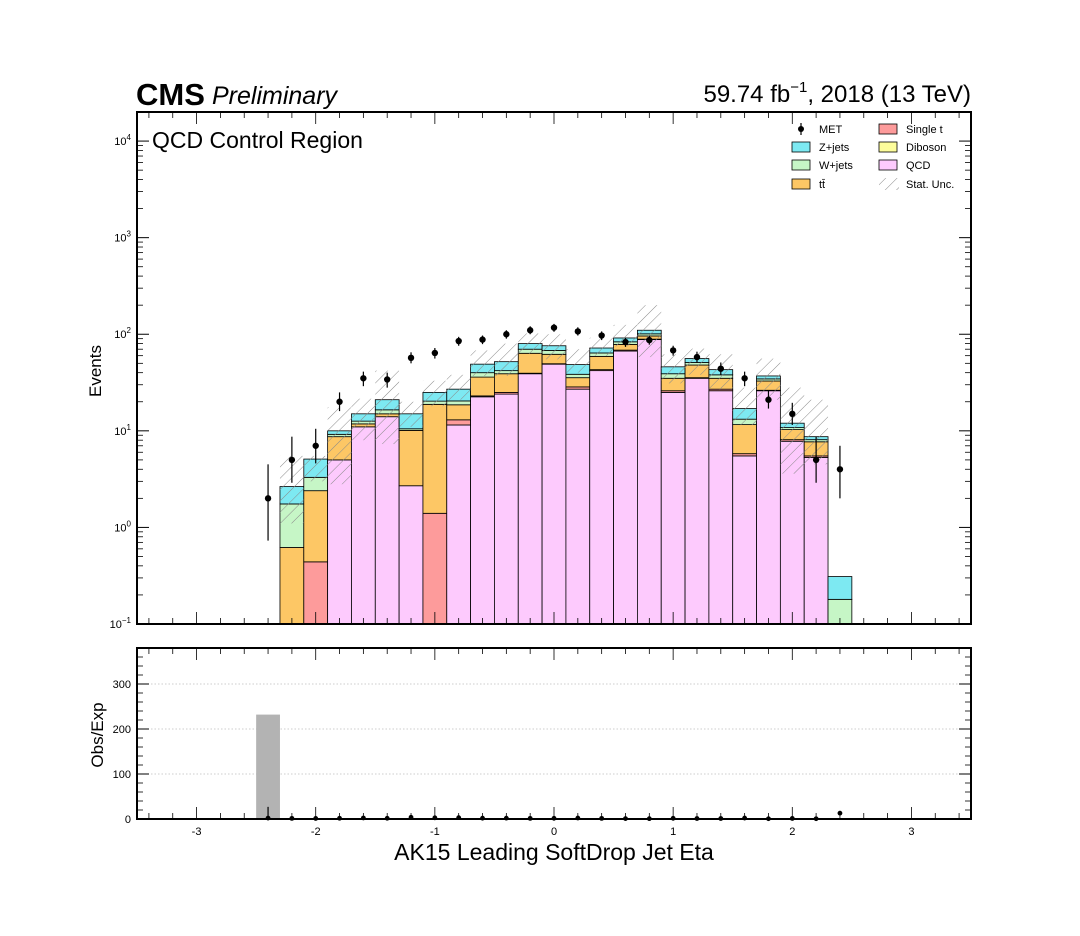 Image resolution: width=1080 pixels, height=936 pixels. What do you see at coordinates (554, 852) in the screenshot?
I see `x-axis-label: AK15 Leading SoftDrop Jet Eta` at bounding box center [554, 852].